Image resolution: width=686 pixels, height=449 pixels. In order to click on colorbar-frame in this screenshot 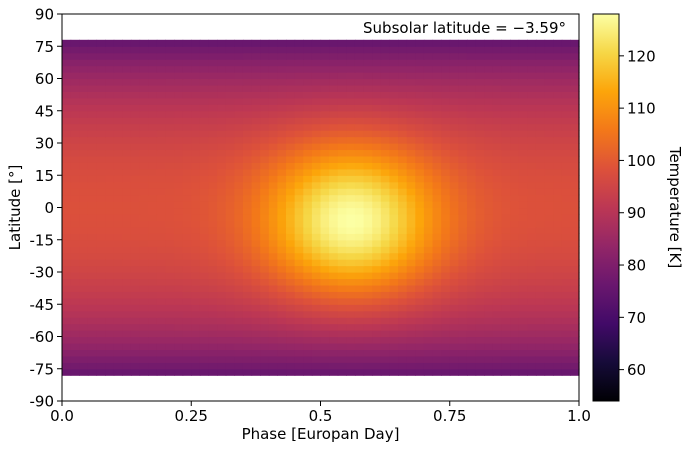, I will do `click(606, 207)`.